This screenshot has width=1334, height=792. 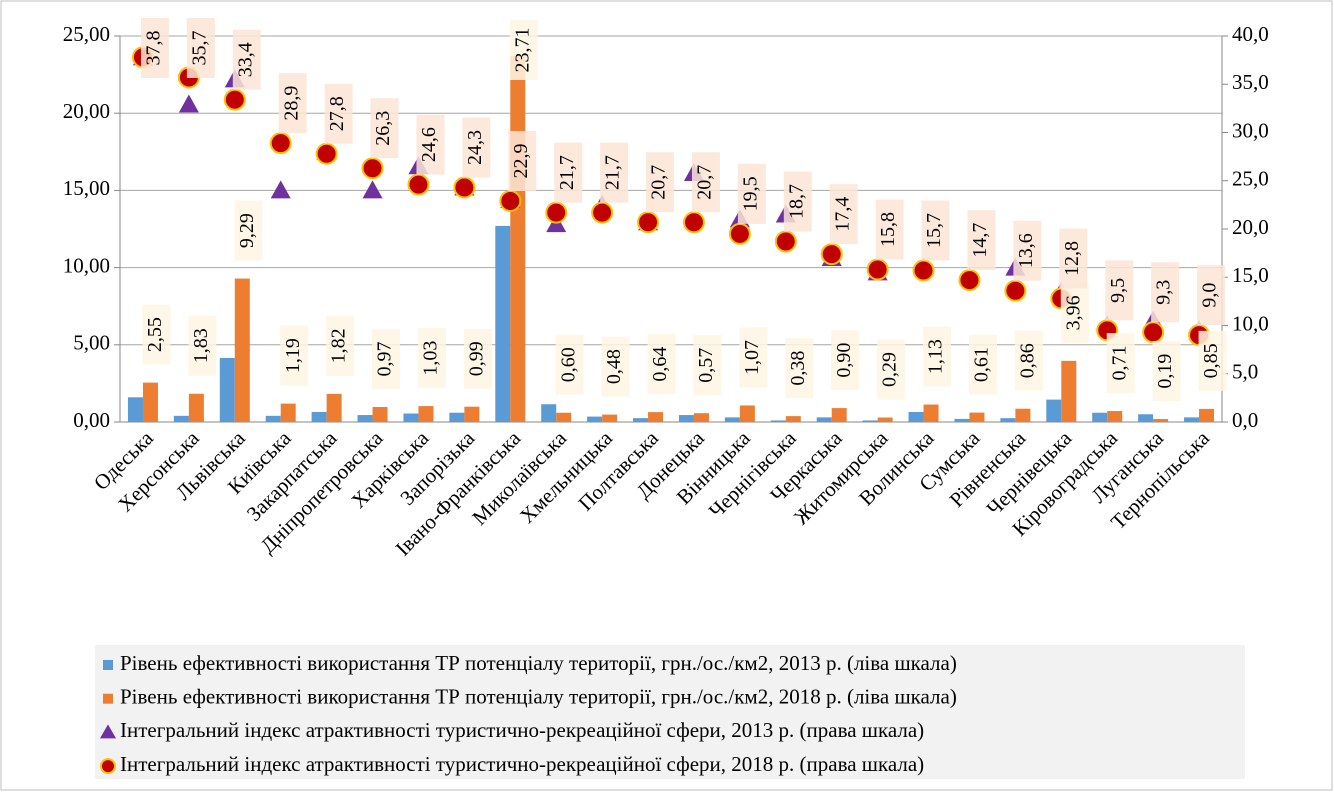 What do you see at coordinates (91, 343) in the screenshot?
I see `y-tick-label: 5,00` at bounding box center [91, 343].